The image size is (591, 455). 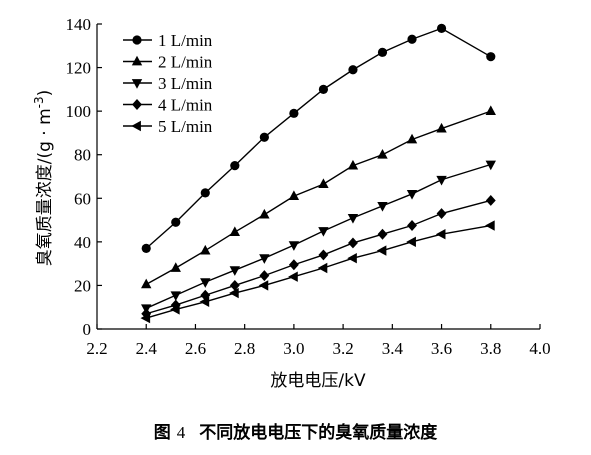 I want to click on x-tick-label: 3.2, so click(x=342, y=348).